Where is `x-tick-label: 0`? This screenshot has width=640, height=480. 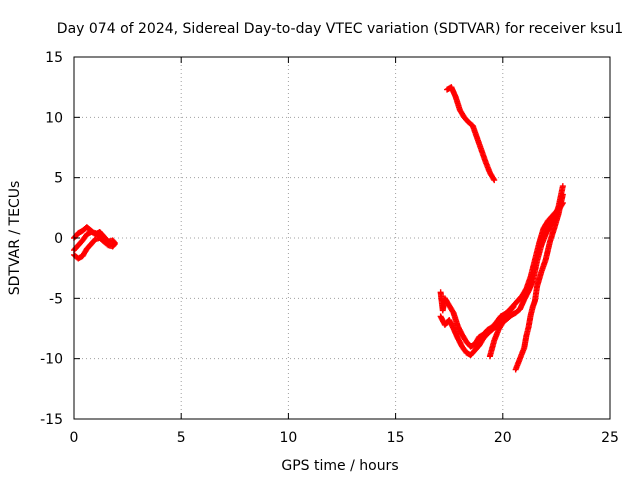 x-tick-label: 0 is located at coordinates (74, 438).